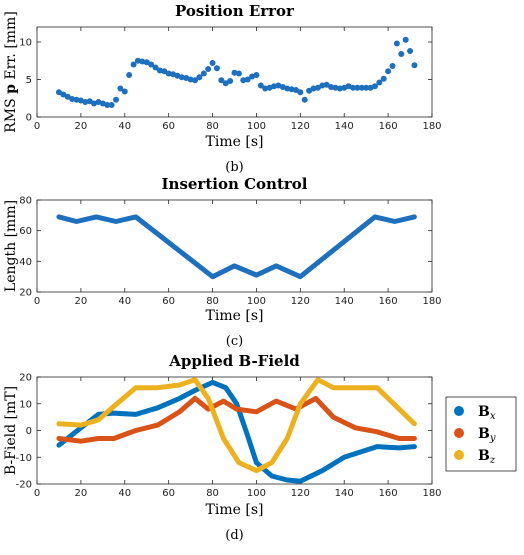 This screenshot has width=524, height=555. What do you see at coordinates (236, 419) in the screenshot?
I see `series-line-By` at bounding box center [236, 419].